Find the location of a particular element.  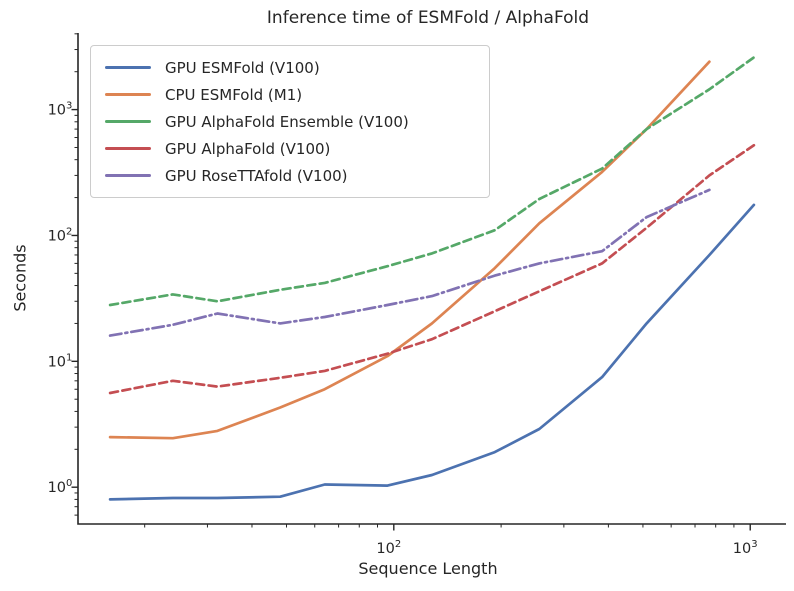

chart-title: Inference time of ESMFold / AlphaFold is located at coordinates (428, 18).